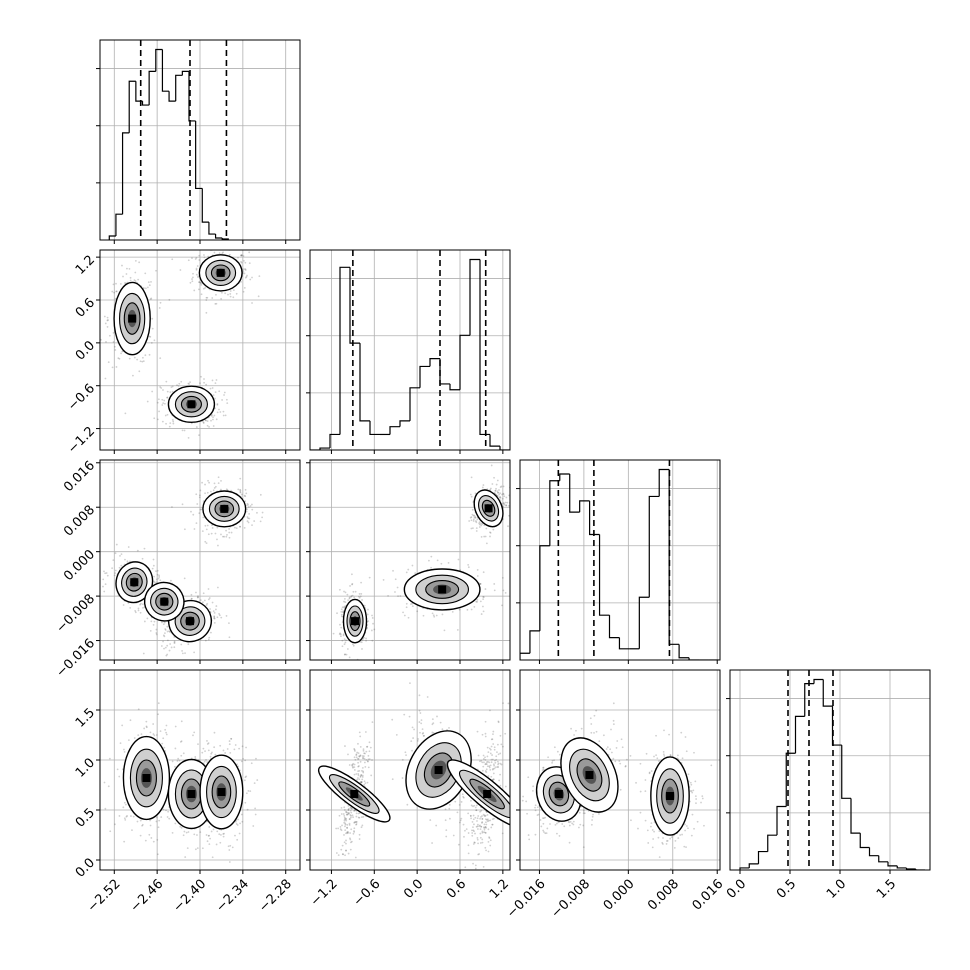 The width and height of the screenshot is (970, 970). What do you see at coordinates (85, 817) in the screenshot?
I see `y-tick-label-3-1: 0.5` at bounding box center [85, 817].